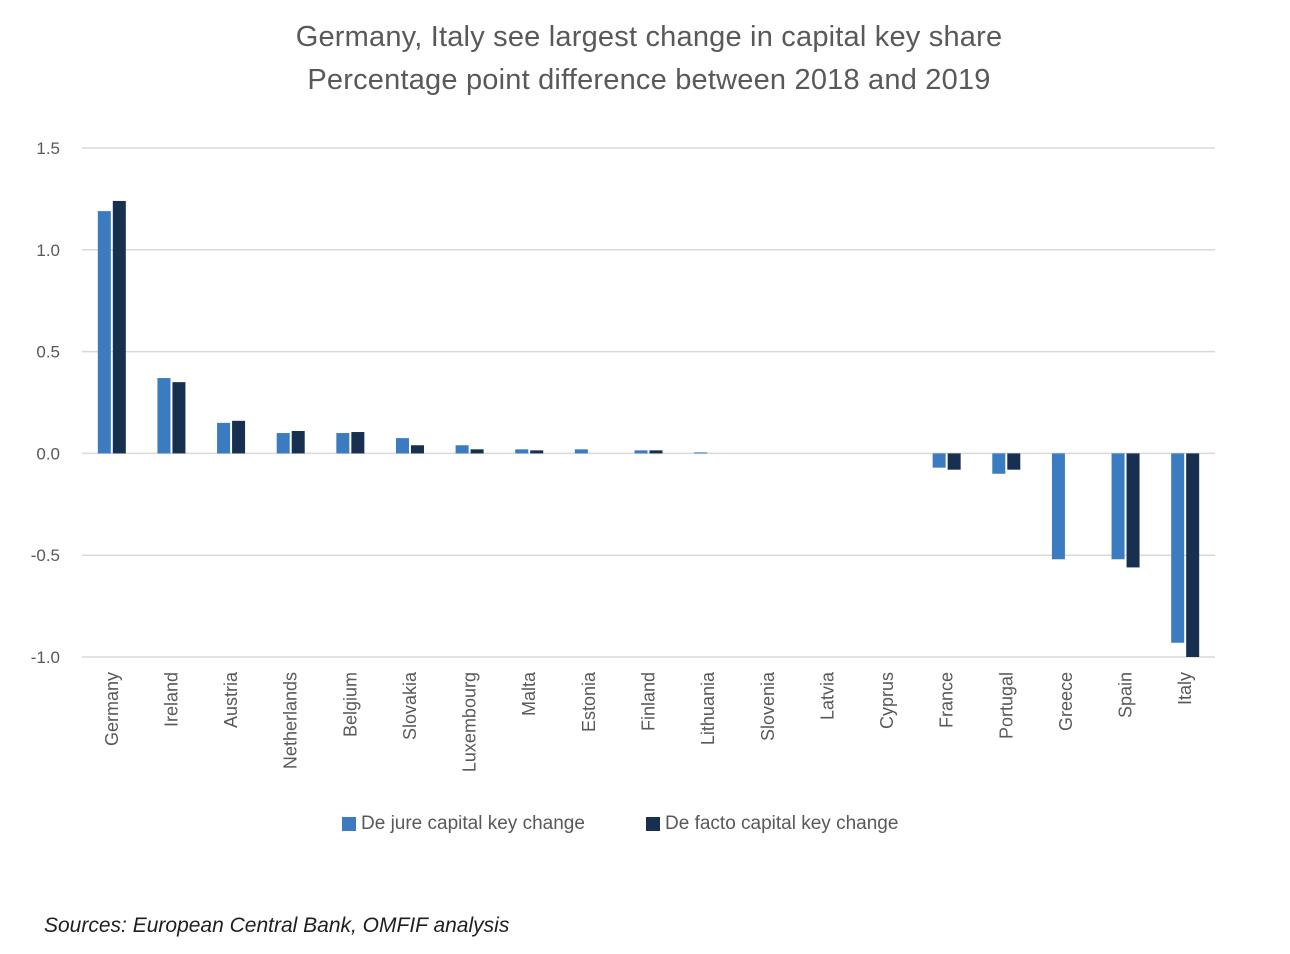 The width and height of the screenshot is (1290, 954). What do you see at coordinates (343, 443) in the screenshot?
I see `bar-de-jure-belgium` at bounding box center [343, 443].